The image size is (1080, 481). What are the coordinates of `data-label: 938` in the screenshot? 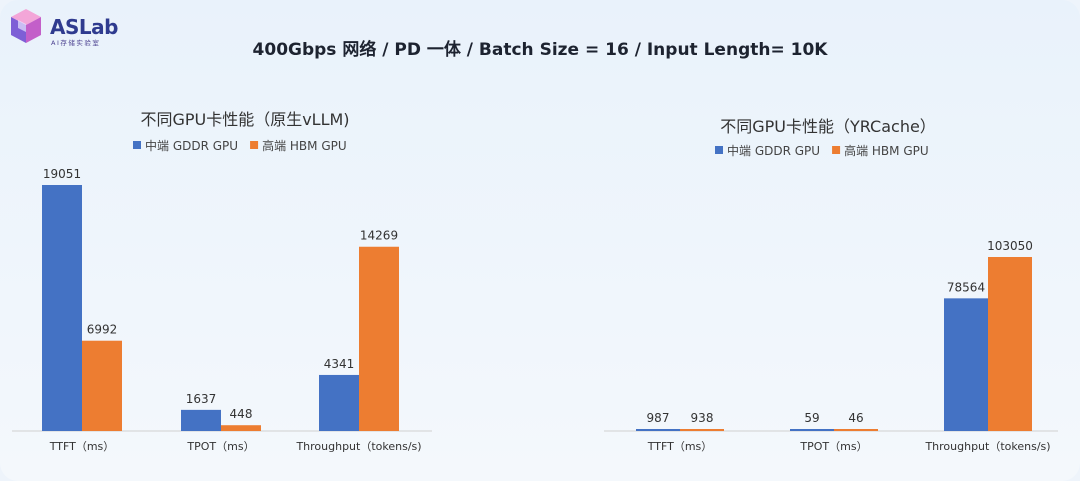 It's located at (702, 418).